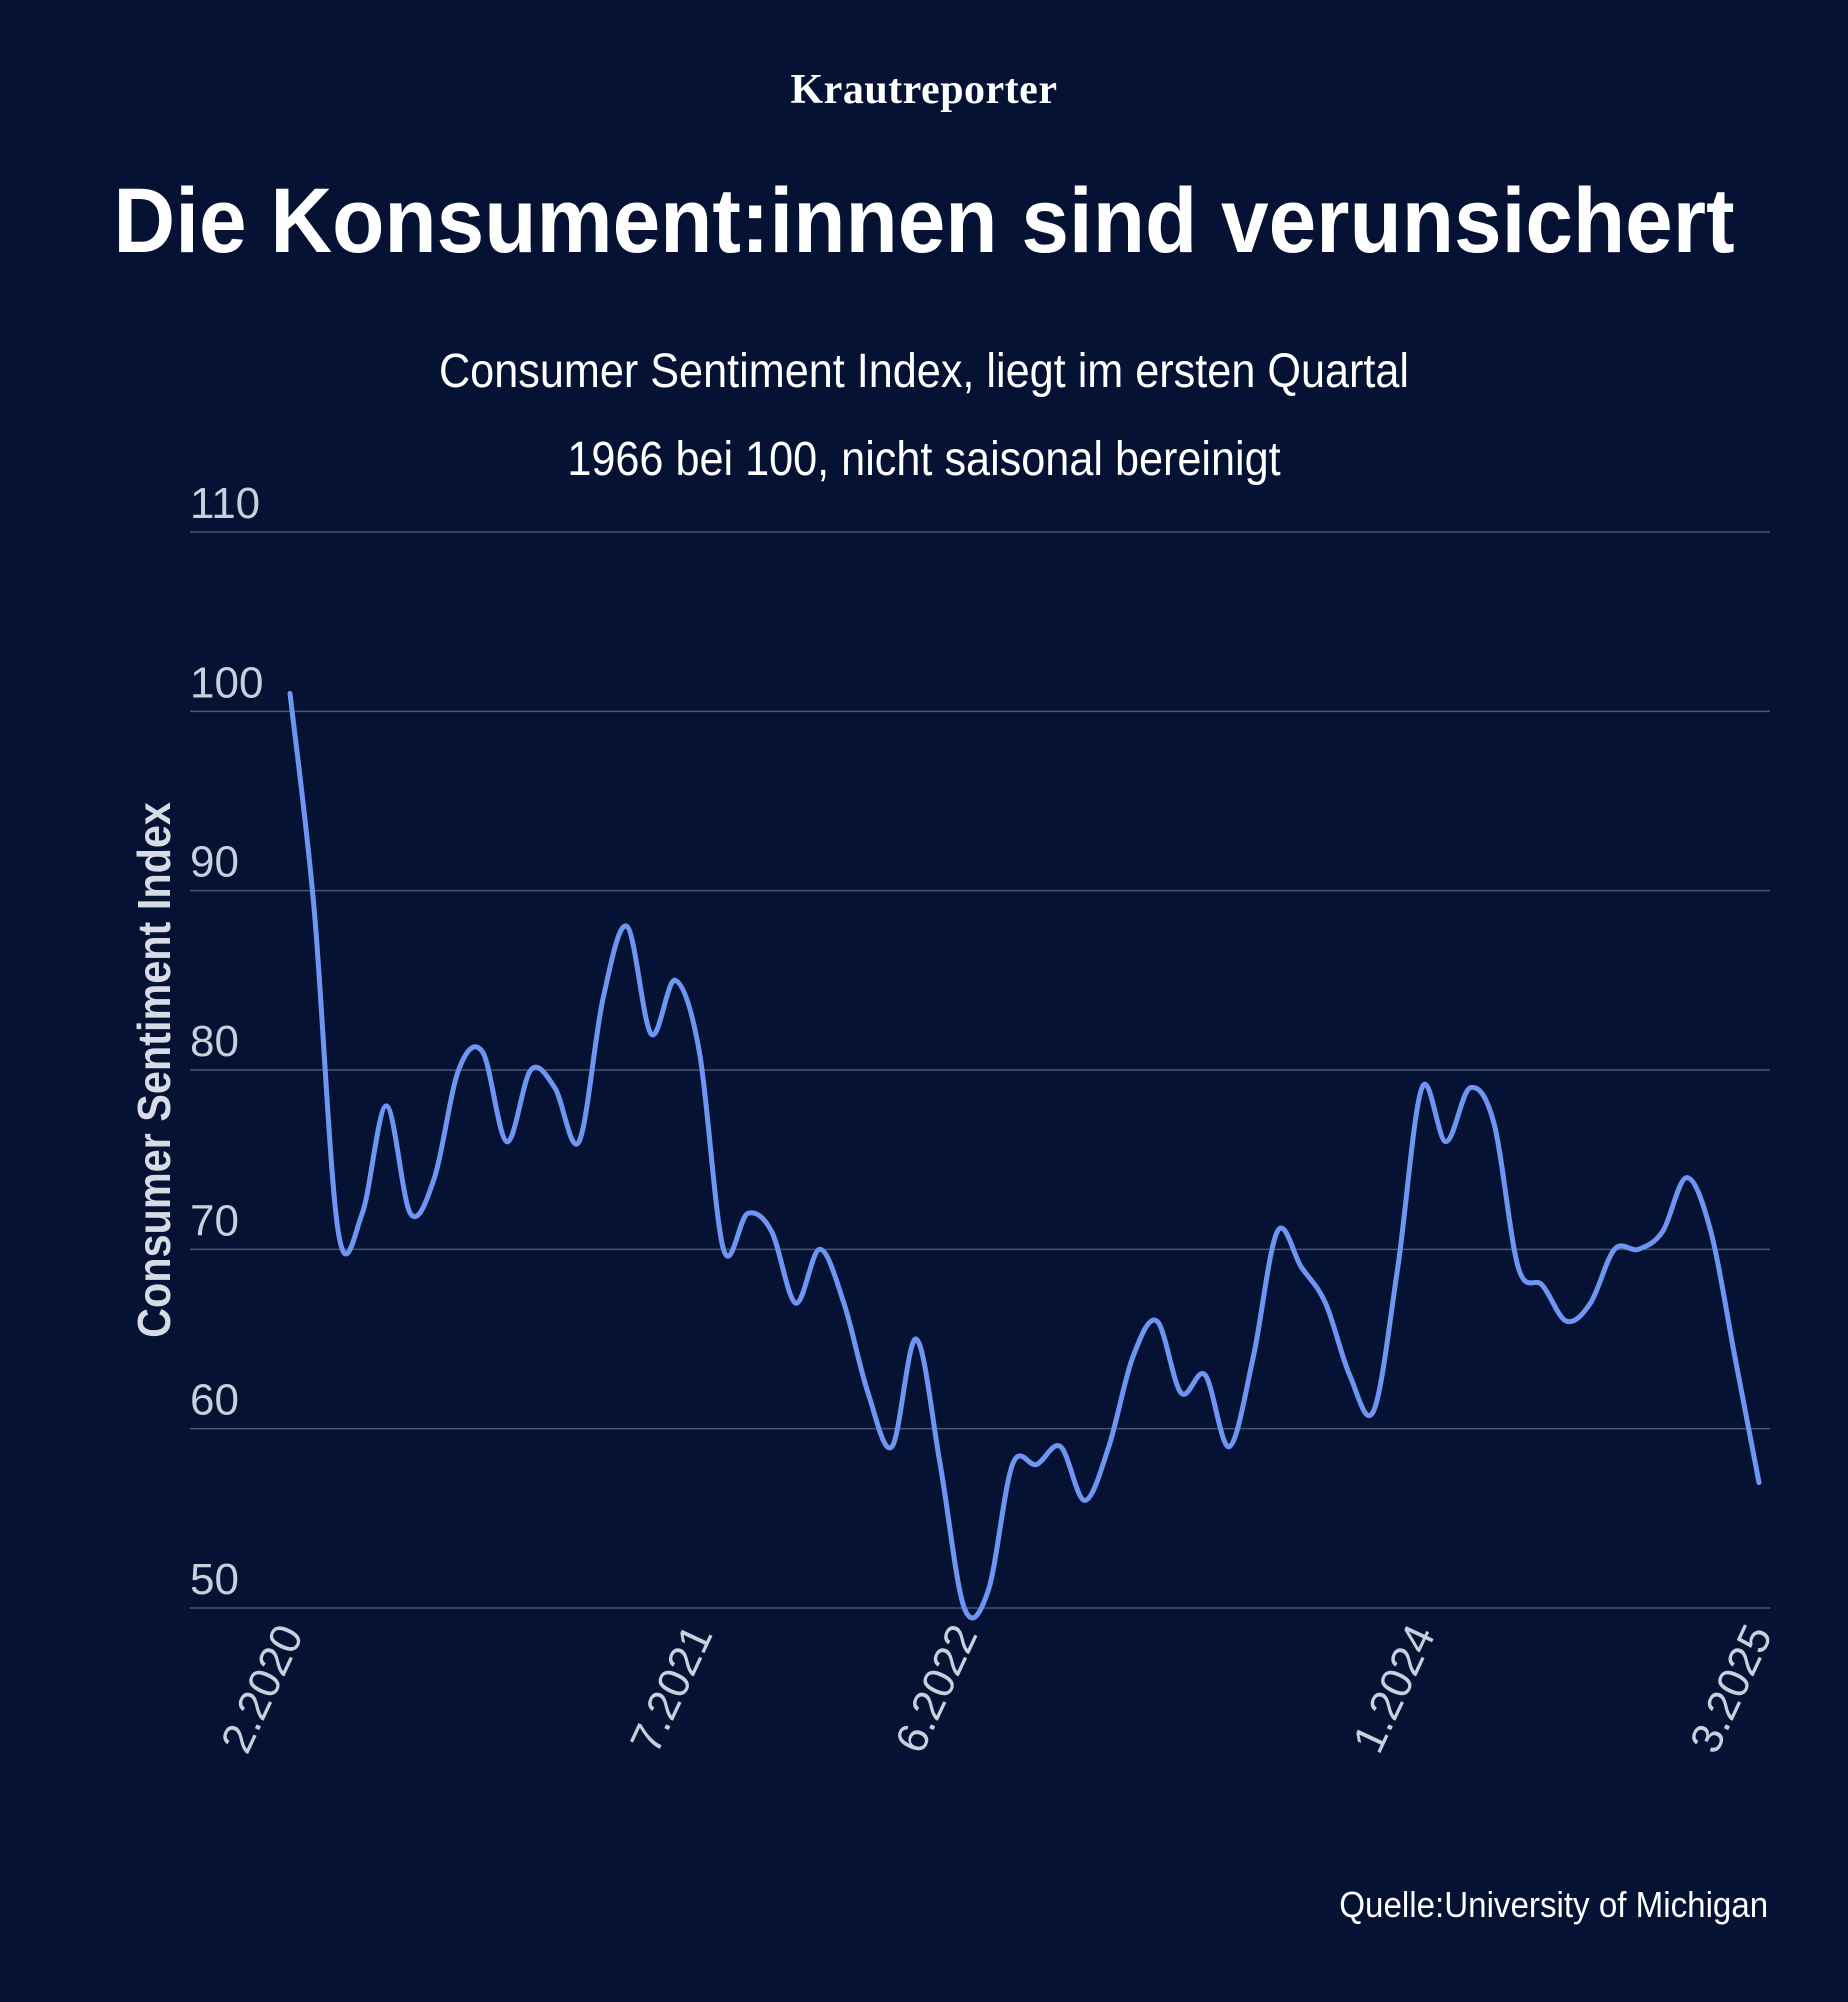 The height and width of the screenshot is (2002, 1848). What do you see at coordinates (1394, 1689) in the screenshot?
I see `x-tick-label: 1.2024` at bounding box center [1394, 1689].